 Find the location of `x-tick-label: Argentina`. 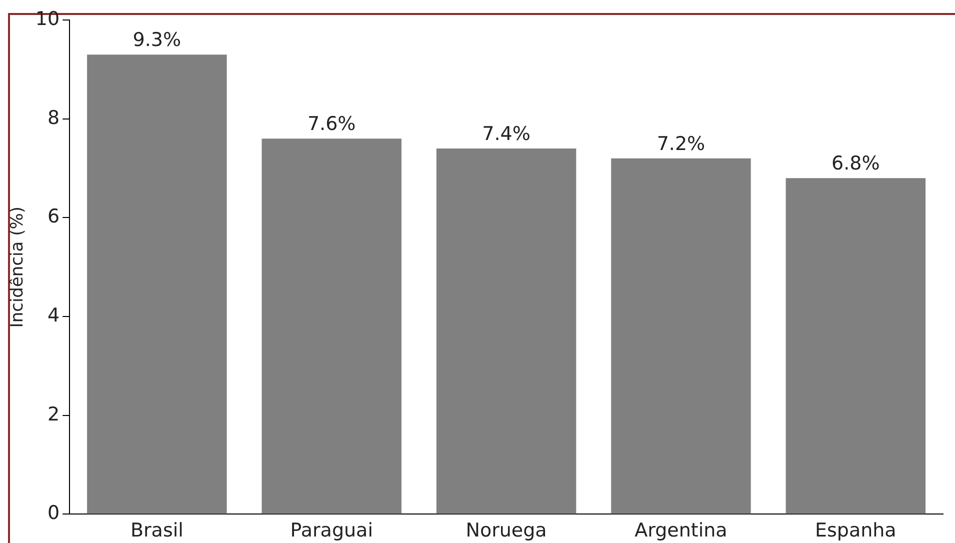

x-tick-label: Argentina is located at coordinates (681, 531).